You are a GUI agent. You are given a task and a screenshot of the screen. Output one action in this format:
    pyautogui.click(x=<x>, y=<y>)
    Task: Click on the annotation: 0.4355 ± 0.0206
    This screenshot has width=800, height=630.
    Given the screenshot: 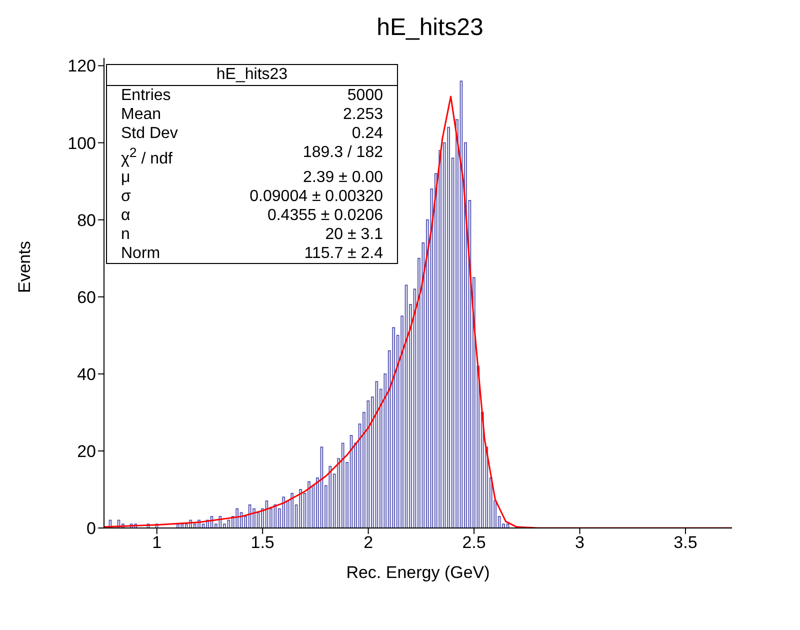 What is the action you would take?
    pyautogui.click(x=325, y=216)
    